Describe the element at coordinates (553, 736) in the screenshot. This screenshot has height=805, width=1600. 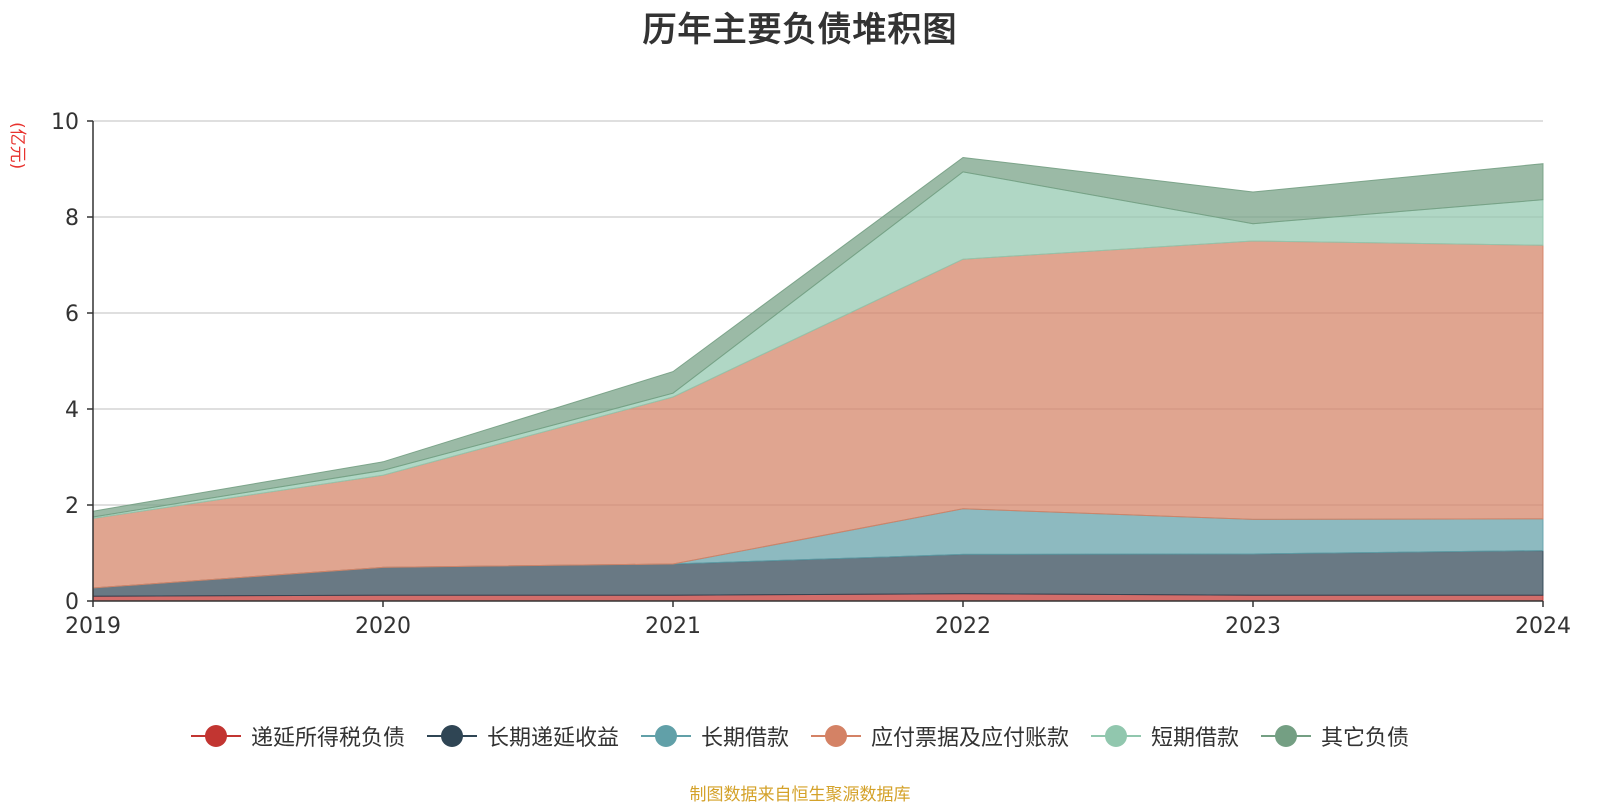
I see `legend-label: 长期递延收益` at that location.